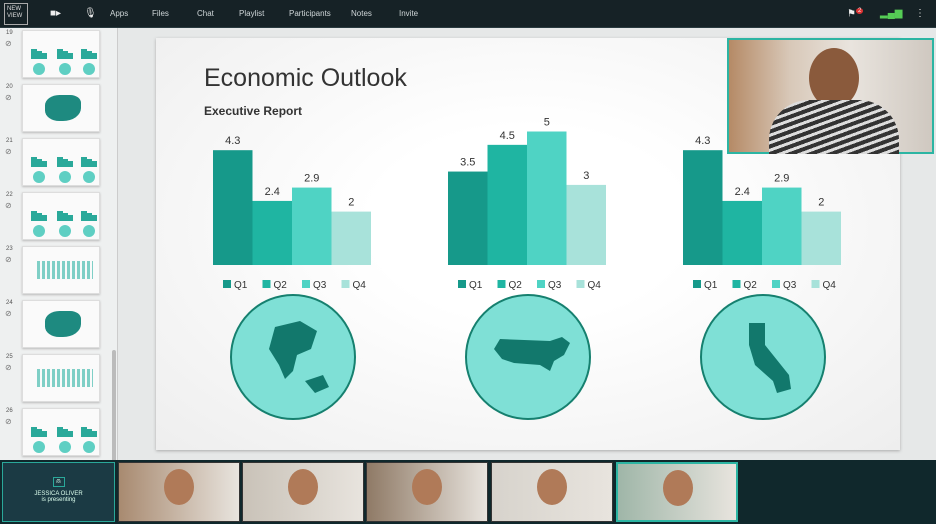 The width and height of the screenshot is (936, 524). I want to click on slide-number: 19, so click(9, 33).